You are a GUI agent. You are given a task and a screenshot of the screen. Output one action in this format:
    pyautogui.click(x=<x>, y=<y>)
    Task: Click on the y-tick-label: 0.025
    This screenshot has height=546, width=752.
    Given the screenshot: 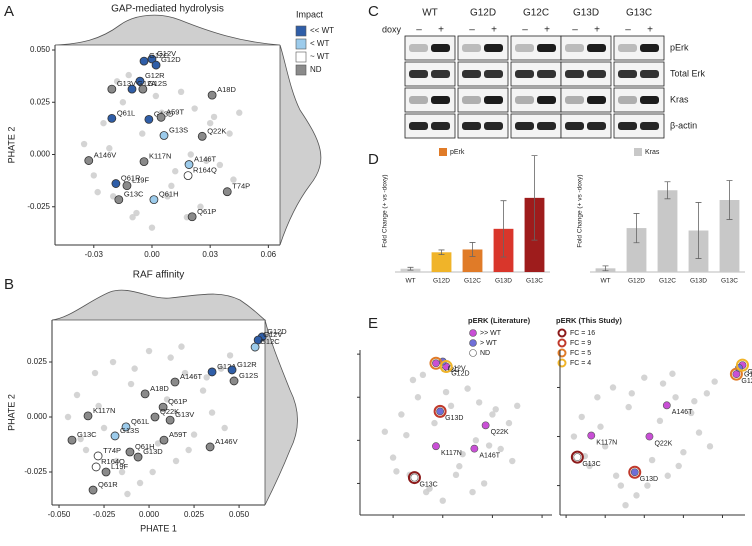 What is the action you would take?
    pyautogui.click(x=37, y=361)
    